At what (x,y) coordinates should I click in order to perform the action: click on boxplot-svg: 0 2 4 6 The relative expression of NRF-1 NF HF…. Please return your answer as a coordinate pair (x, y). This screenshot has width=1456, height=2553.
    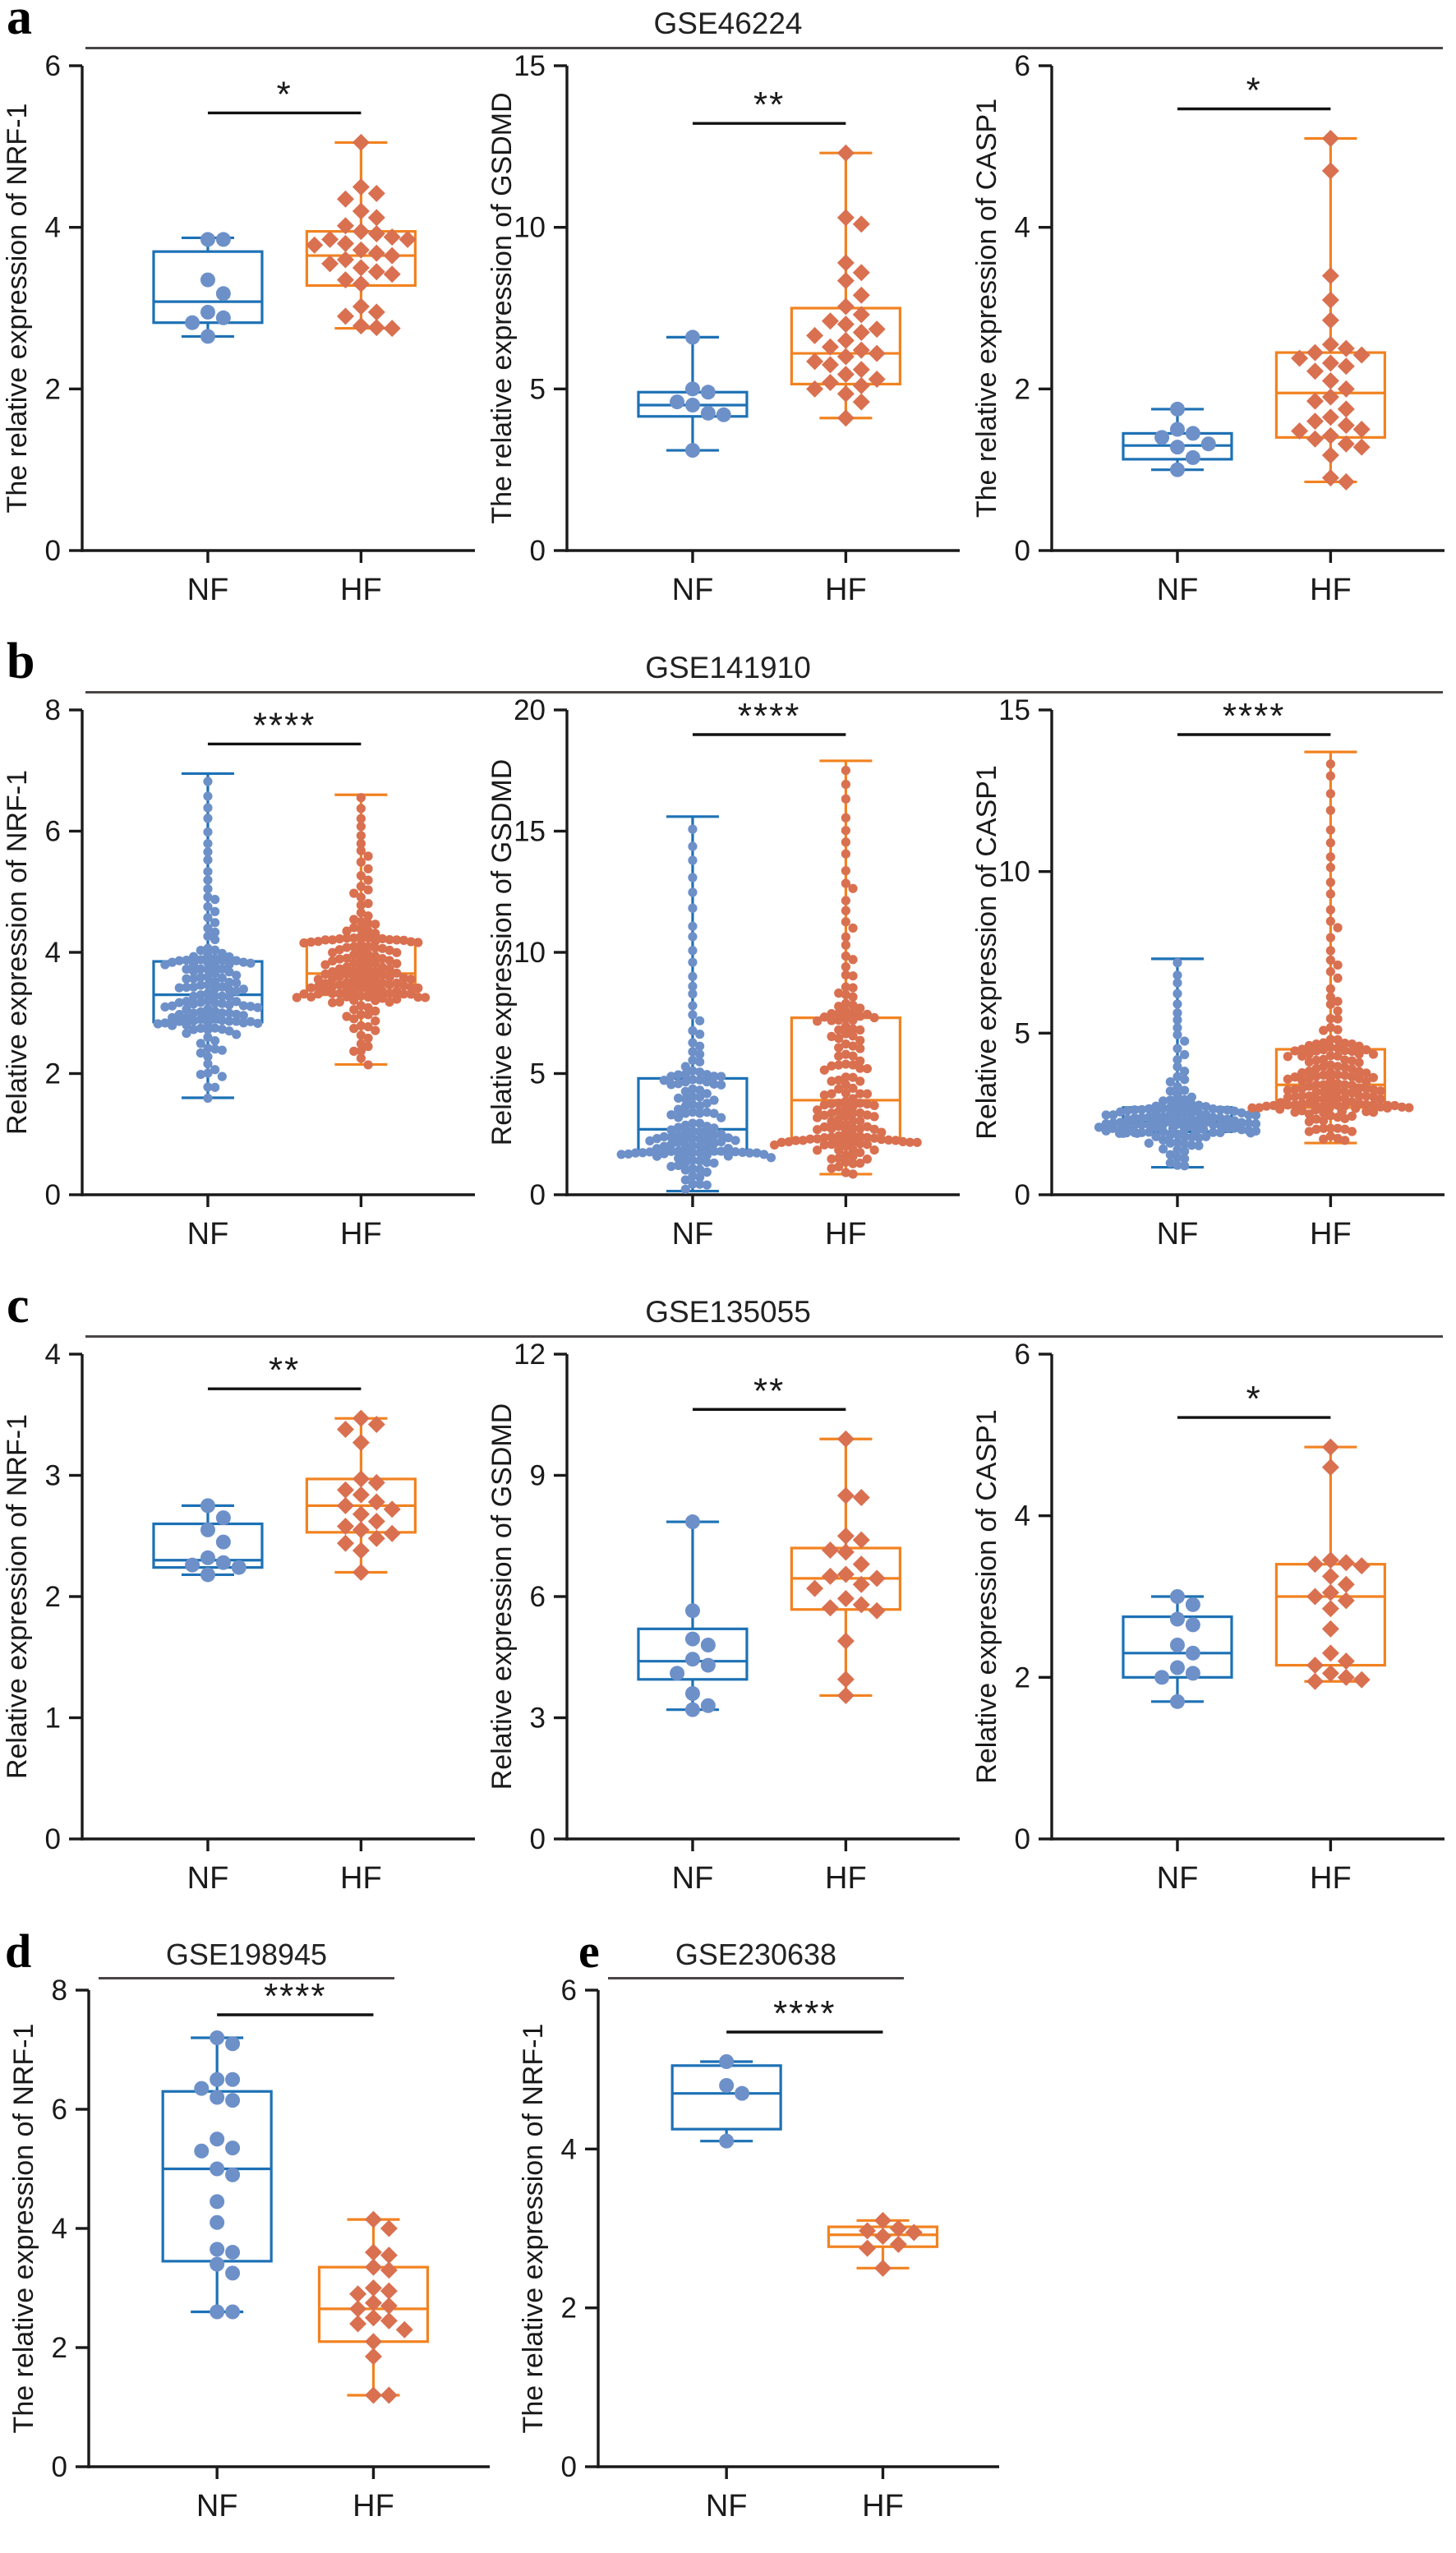
    Looking at the image, I should click on (758, 2251).